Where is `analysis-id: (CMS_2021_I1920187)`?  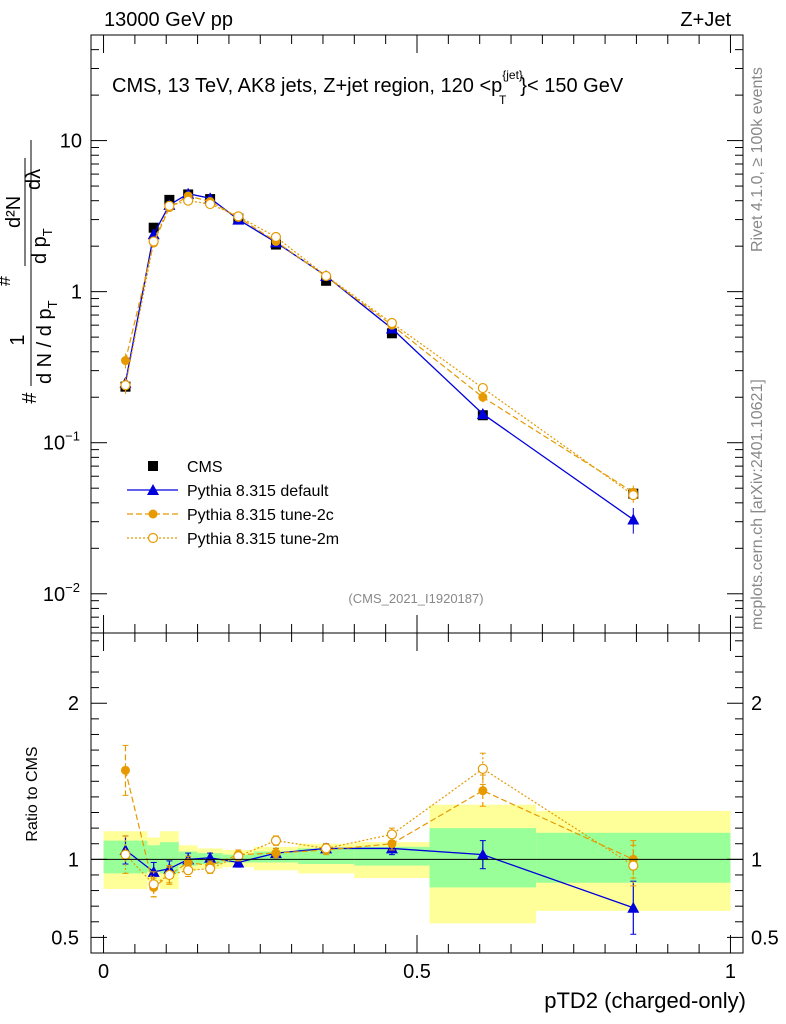
analysis-id: (CMS_2021_I1920187) is located at coordinates (415, 598).